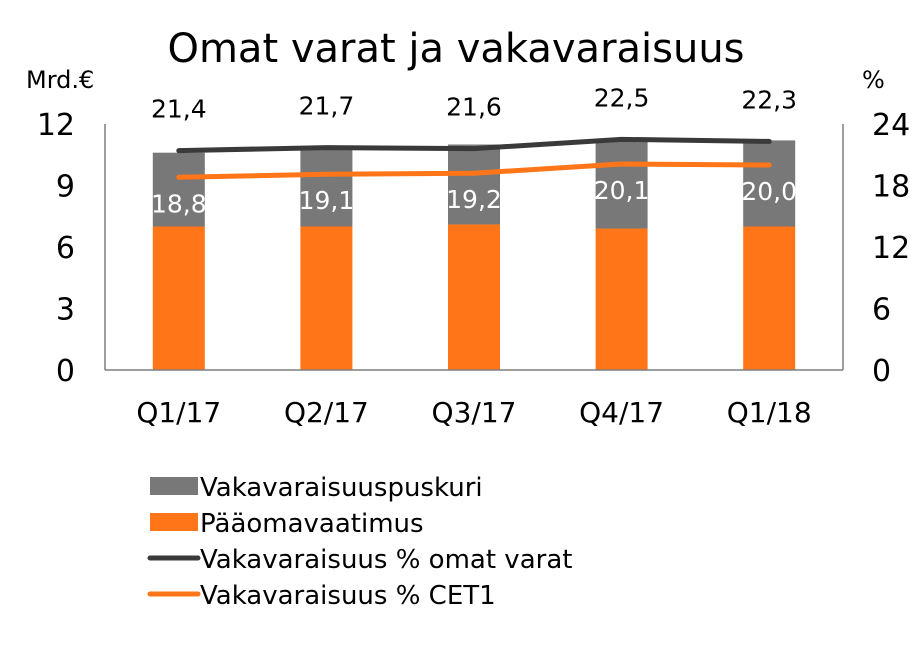 The width and height of the screenshot is (913, 652). I want to click on right-tick-label: 24, so click(891, 125).